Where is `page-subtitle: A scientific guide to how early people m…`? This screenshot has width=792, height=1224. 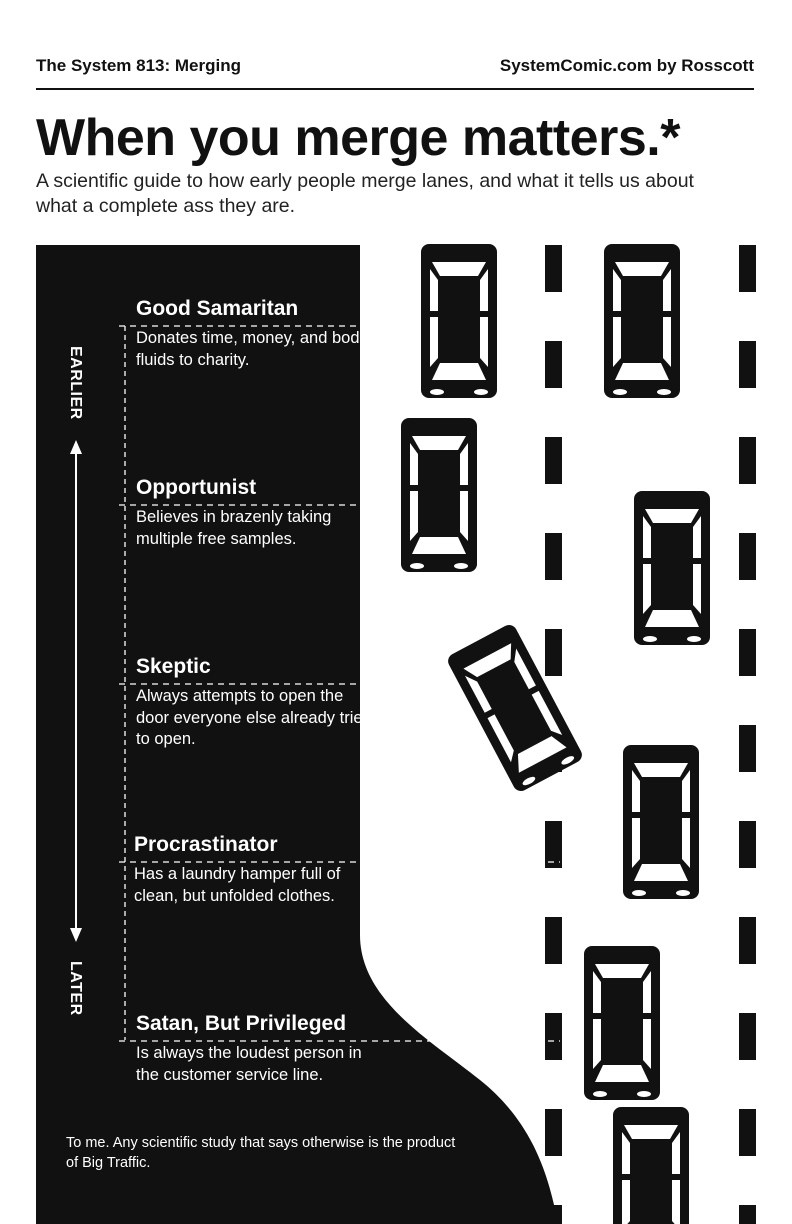
page-subtitle: A scientific guide to how early people m… is located at coordinates (365, 193).